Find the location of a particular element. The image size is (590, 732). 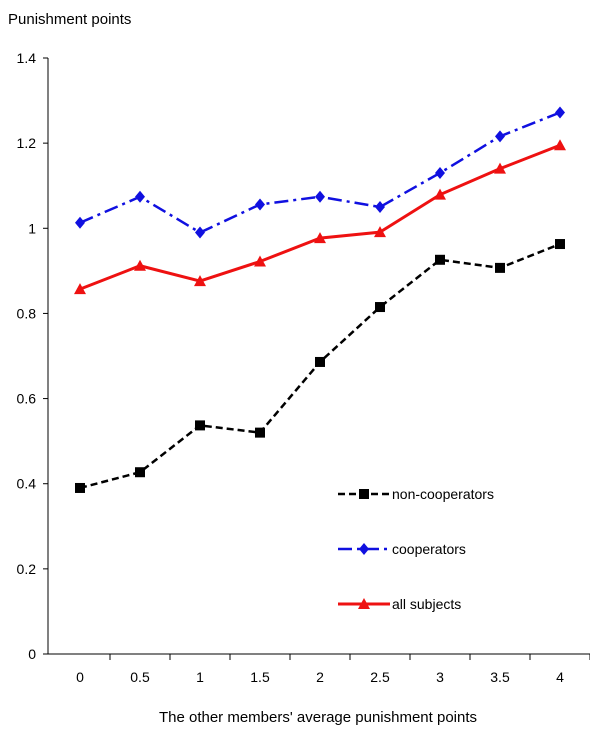

y-tick-label: 0.6 is located at coordinates (27, 399).